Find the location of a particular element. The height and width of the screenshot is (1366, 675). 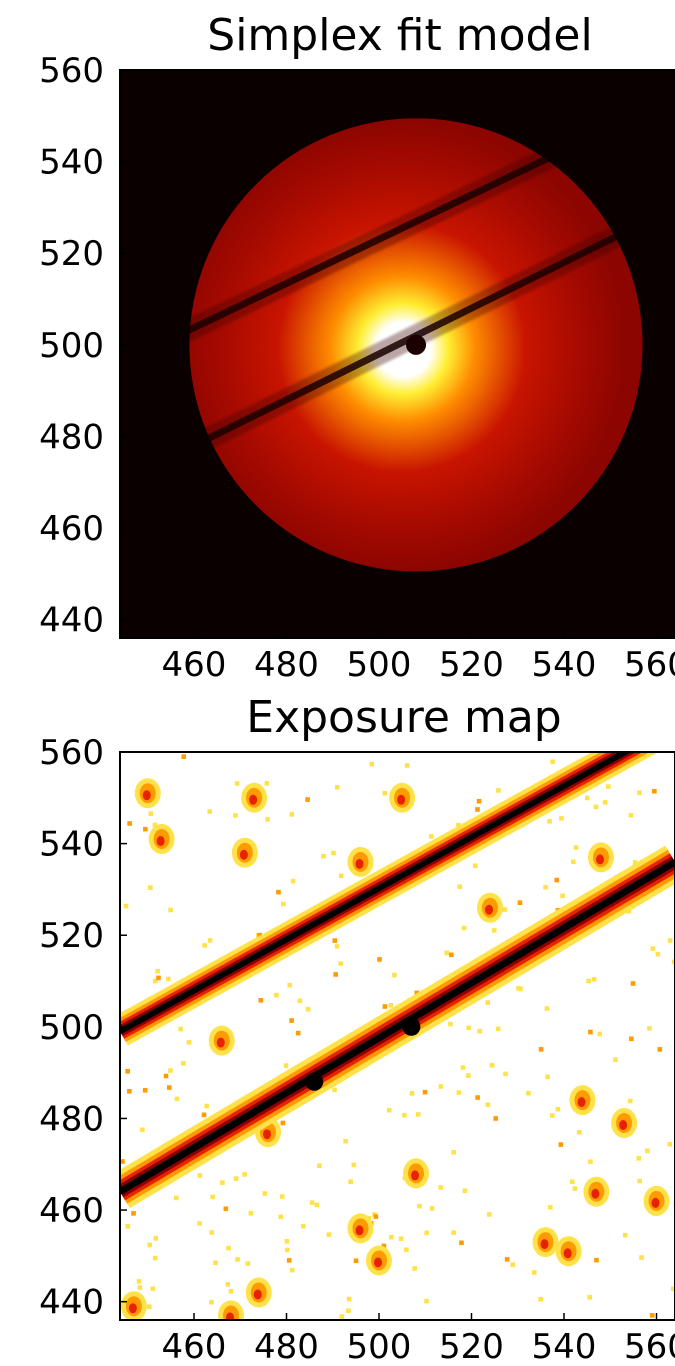

panel-b-title: Exposure map is located at coordinates (403, 717).